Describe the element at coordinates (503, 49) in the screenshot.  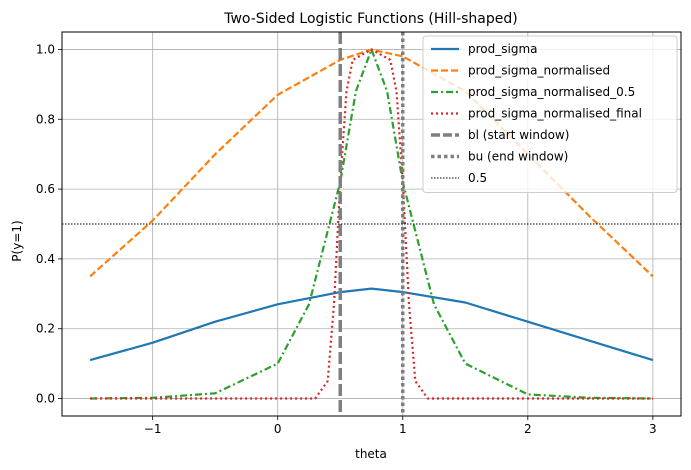
I see `legend-label-prod-sigma: prod_sigma` at that location.